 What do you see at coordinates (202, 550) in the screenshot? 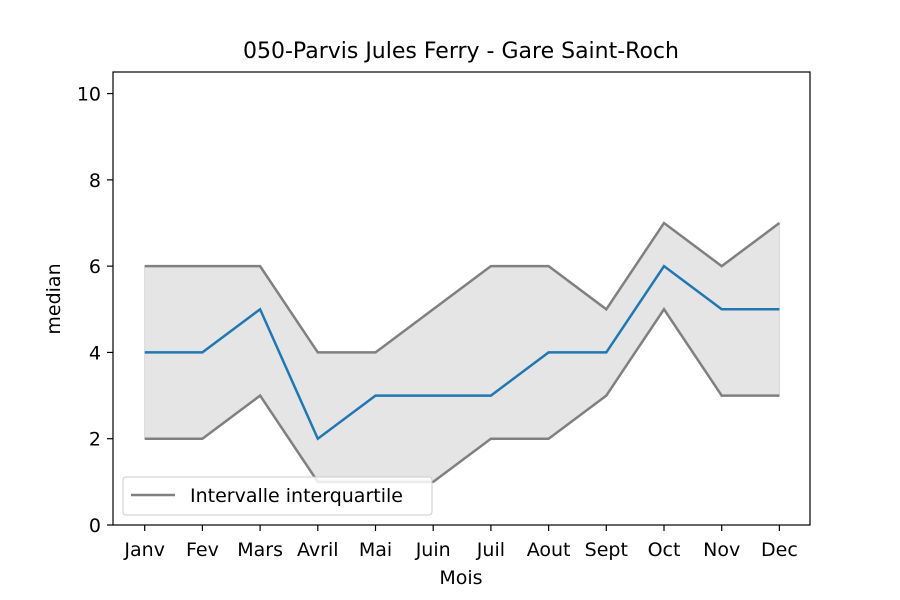
I see `x-tick-label: Fev` at bounding box center [202, 550].